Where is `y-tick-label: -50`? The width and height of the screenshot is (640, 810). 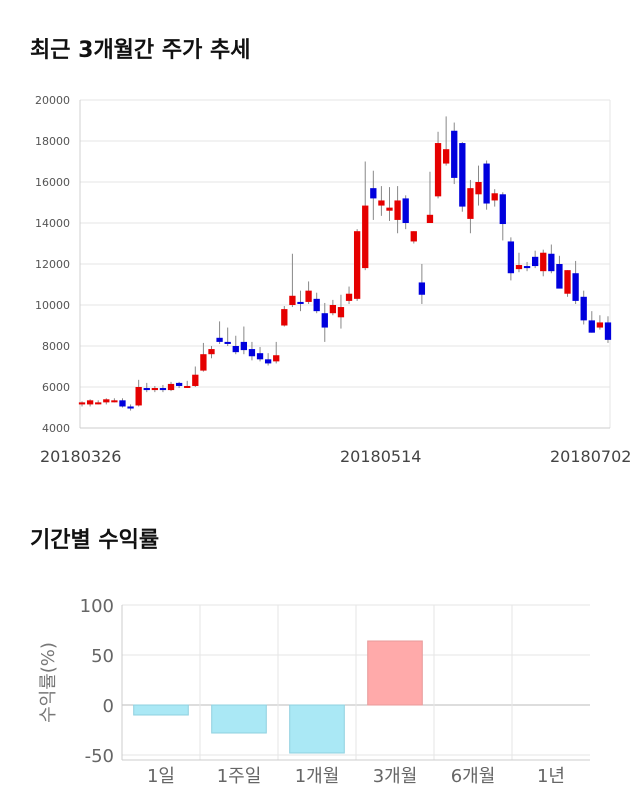
y-tick-label: -50 is located at coordinates (99, 756).